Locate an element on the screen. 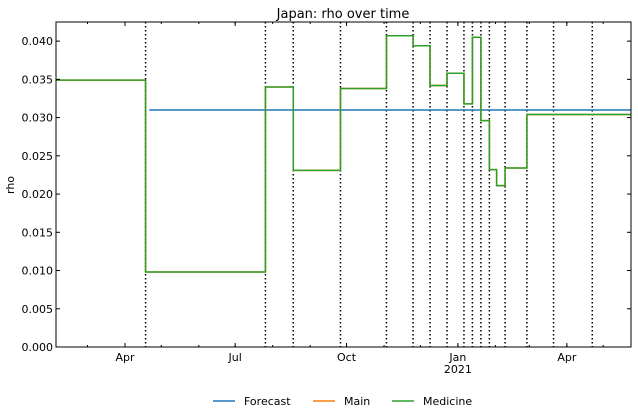 The height and width of the screenshot is (418, 638). x-tick-label: Jul is located at coordinates (235, 357).